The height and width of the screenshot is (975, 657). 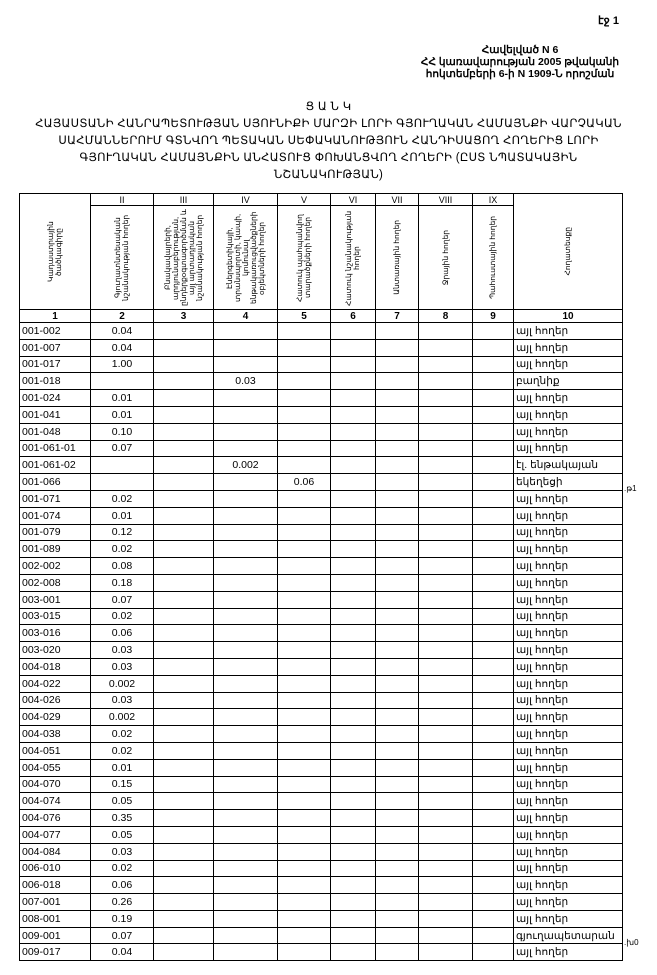 I want to click on area-cell: 0.05, so click(x=122, y=801).